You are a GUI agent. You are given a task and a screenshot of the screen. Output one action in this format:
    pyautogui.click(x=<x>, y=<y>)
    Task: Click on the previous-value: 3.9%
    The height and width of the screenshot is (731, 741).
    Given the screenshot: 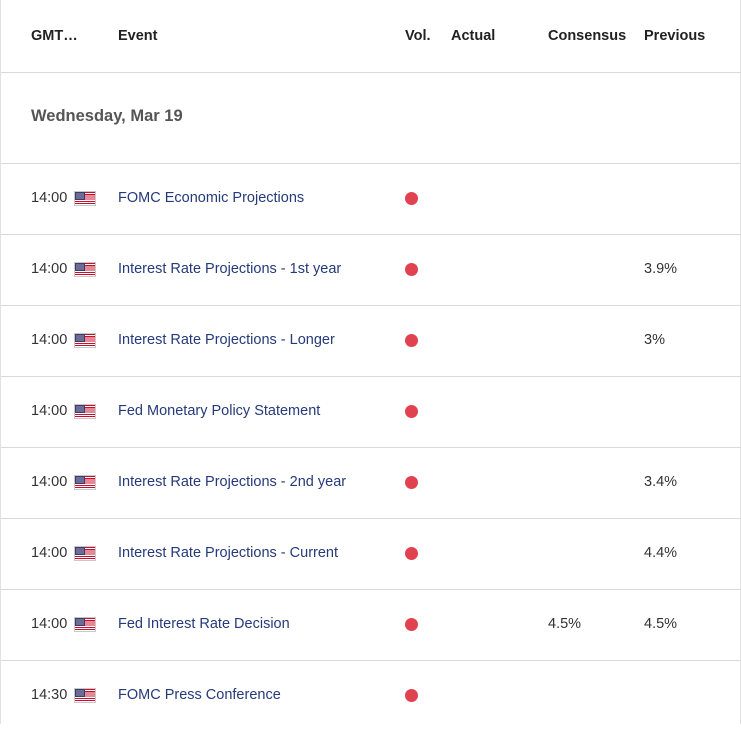 What is the action you would take?
    pyautogui.click(x=661, y=269)
    